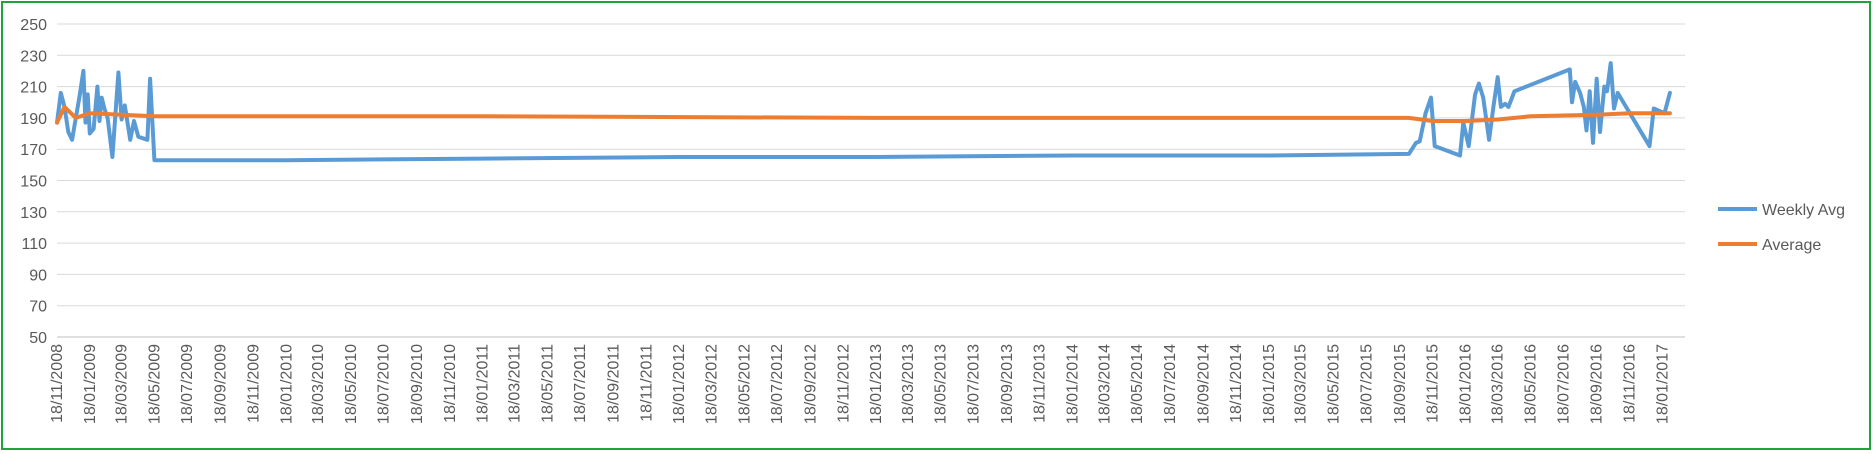 This screenshot has width=1875, height=454. I want to click on legend: Weekly Avg Average, so click(1781, 228).